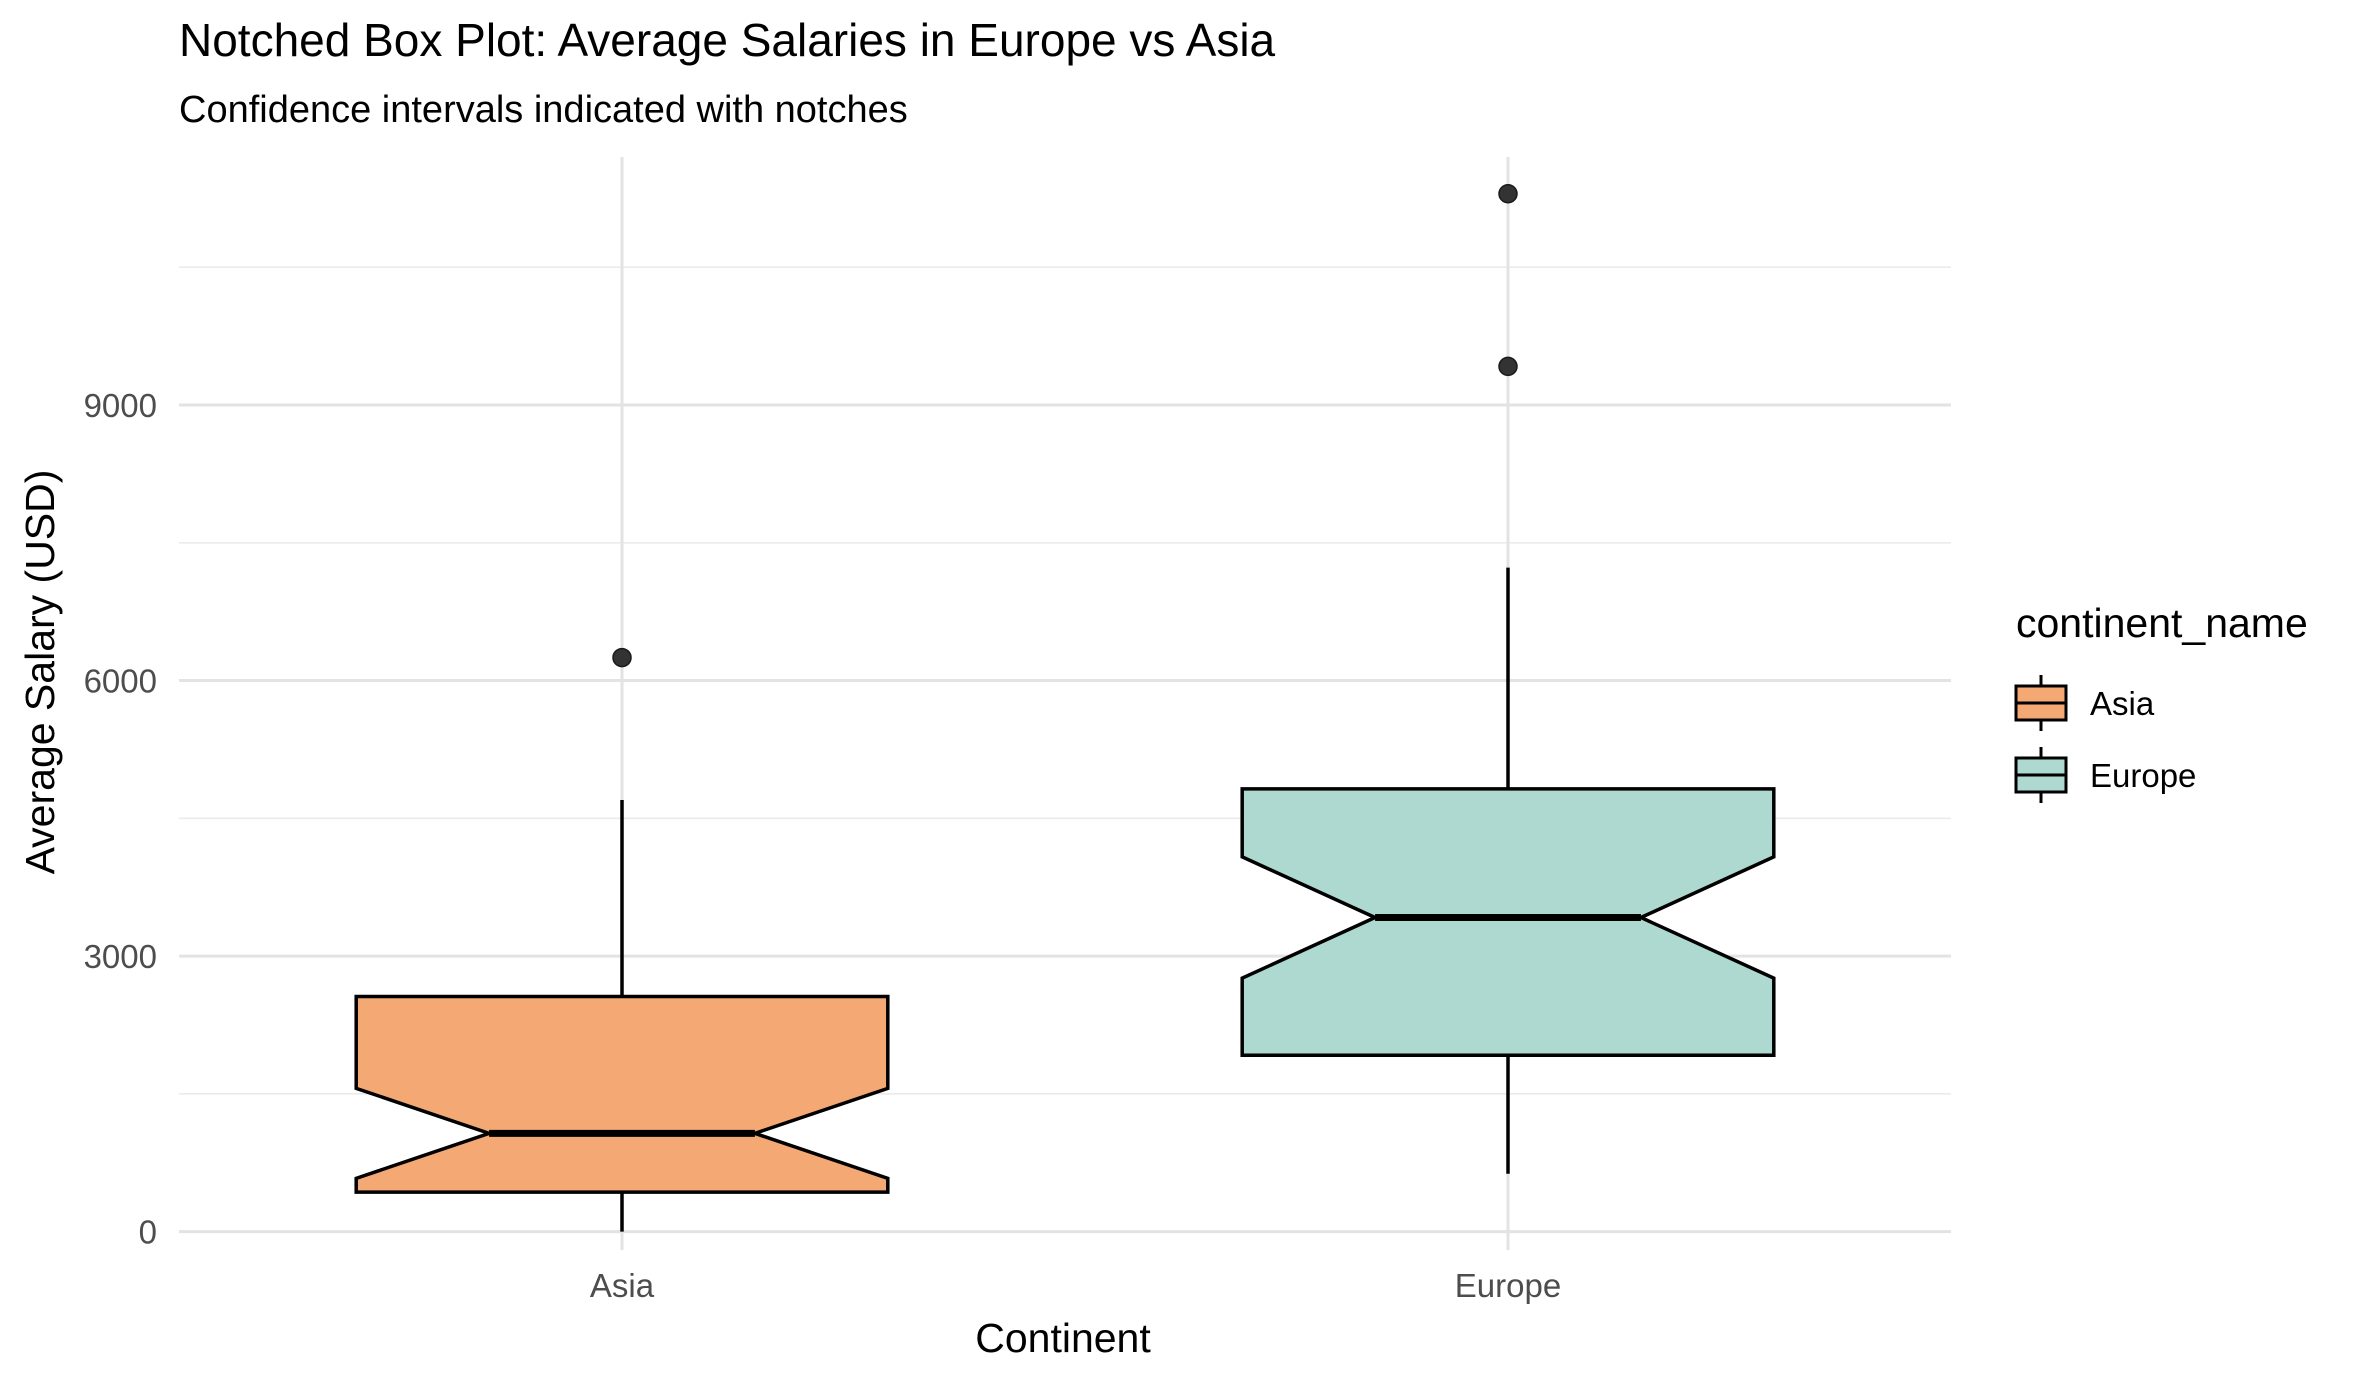 The image size is (2371, 1380). What do you see at coordinates (40, 672) in the screenshot?
I see `y-axis-title: Average Salary (USD)` at bounding box center [40, 672].